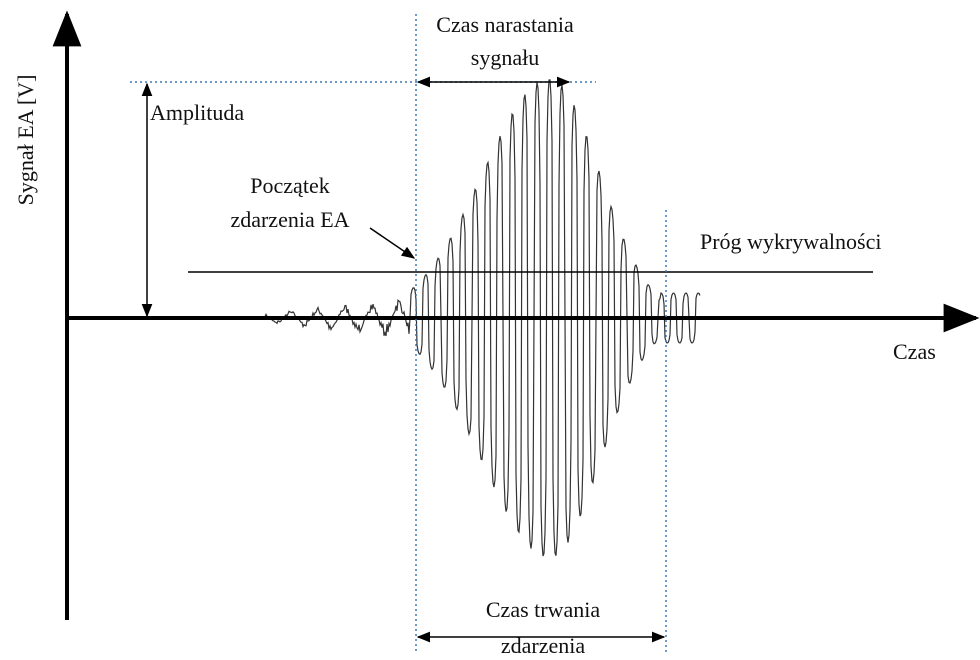 Image resolution: width=980 pixels, height=660 pixels. Describe the element at coordinates (543, 645) in the screenshot. I see `duration-label: zdarzenia` at that location.